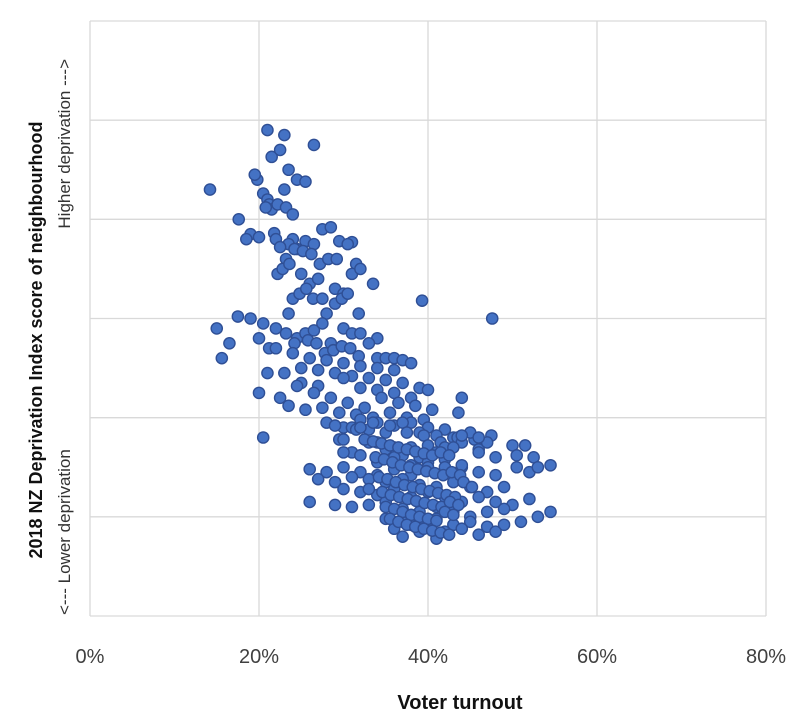  What do you see at coordinates (90, 657) in the screenshot?
I see `x-tick-label: 0%` at bounding box center [90, 657].